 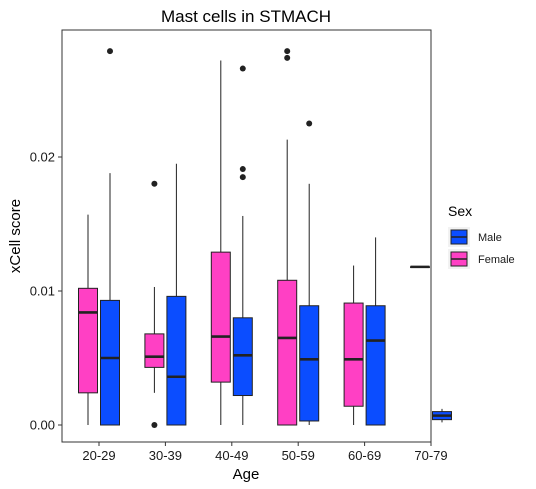 What do you see at coordinates (165, 455) in the screenshot?
I see `x-tick-label: 30-39` at bounding box center [165, 455].